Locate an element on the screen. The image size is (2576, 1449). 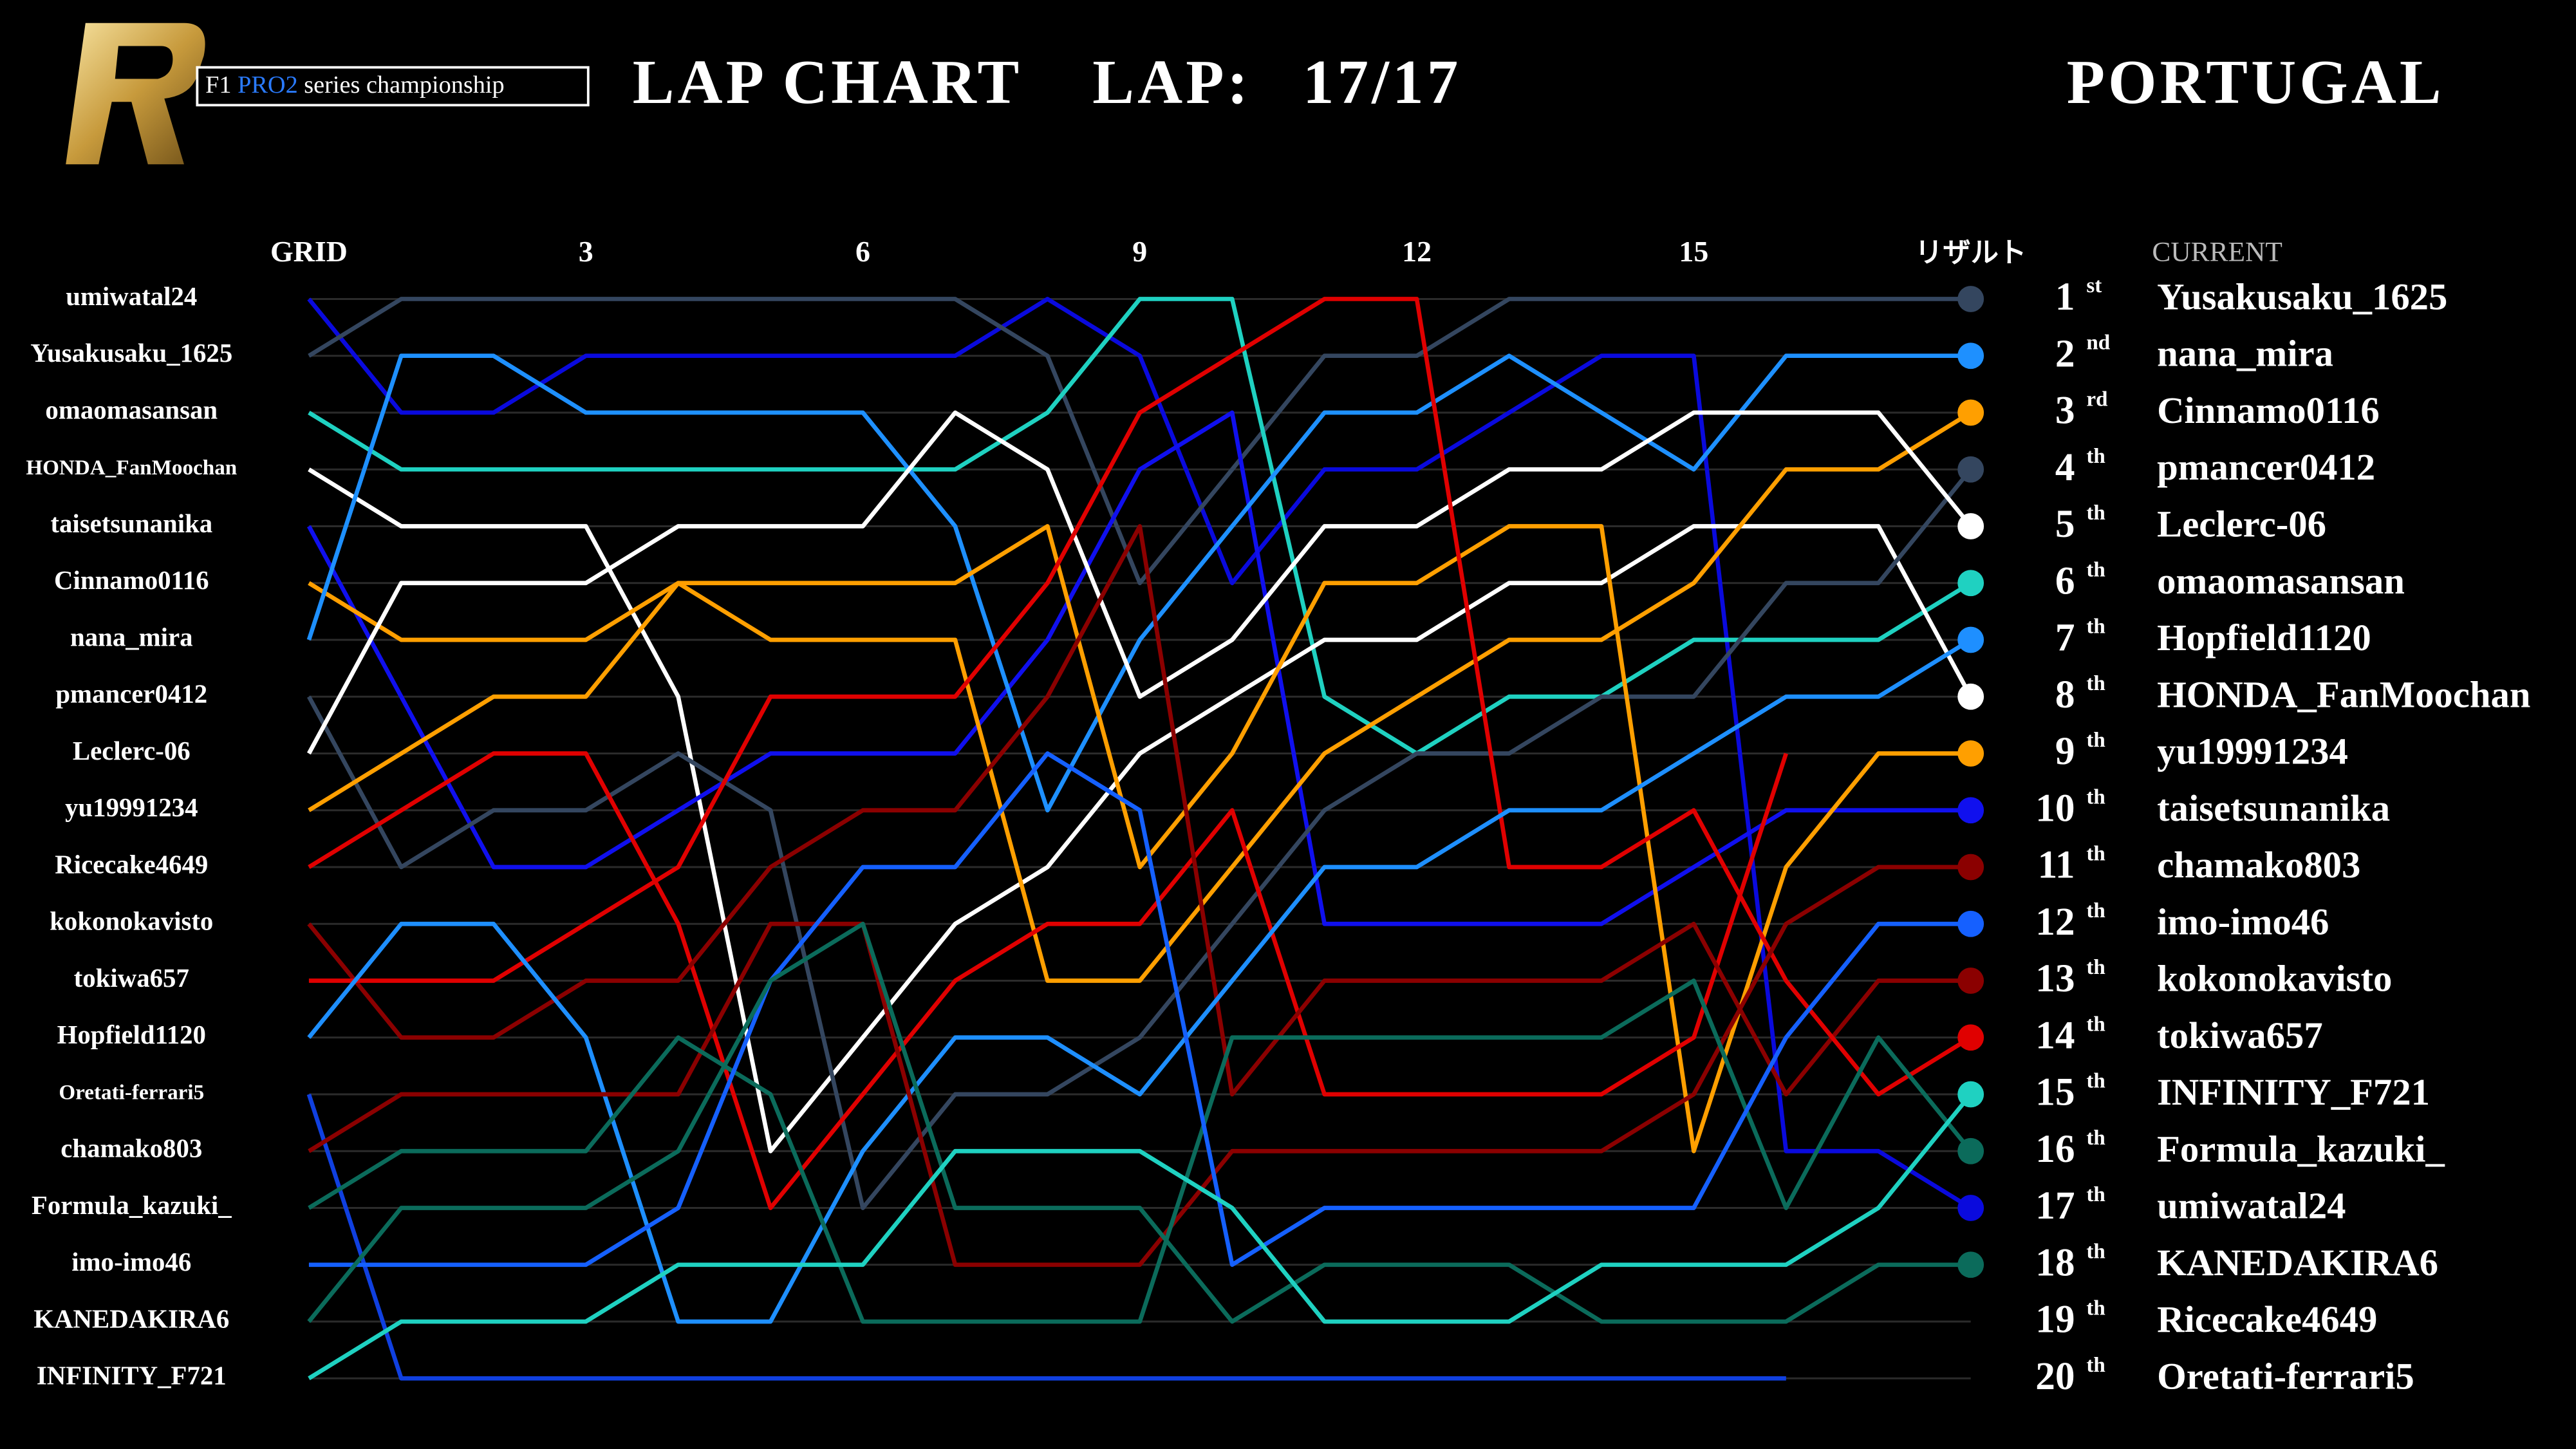
logo-series: series championship is located at coordinates (404, 84).